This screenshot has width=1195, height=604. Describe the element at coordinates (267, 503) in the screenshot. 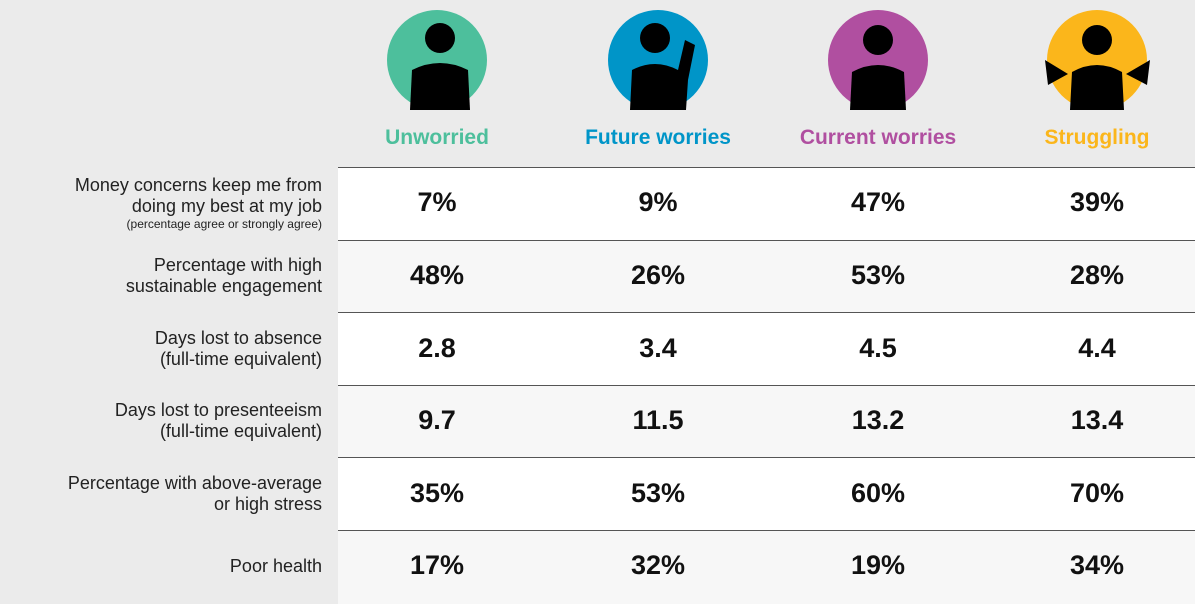

I see `row-label: or high stress` at that location.